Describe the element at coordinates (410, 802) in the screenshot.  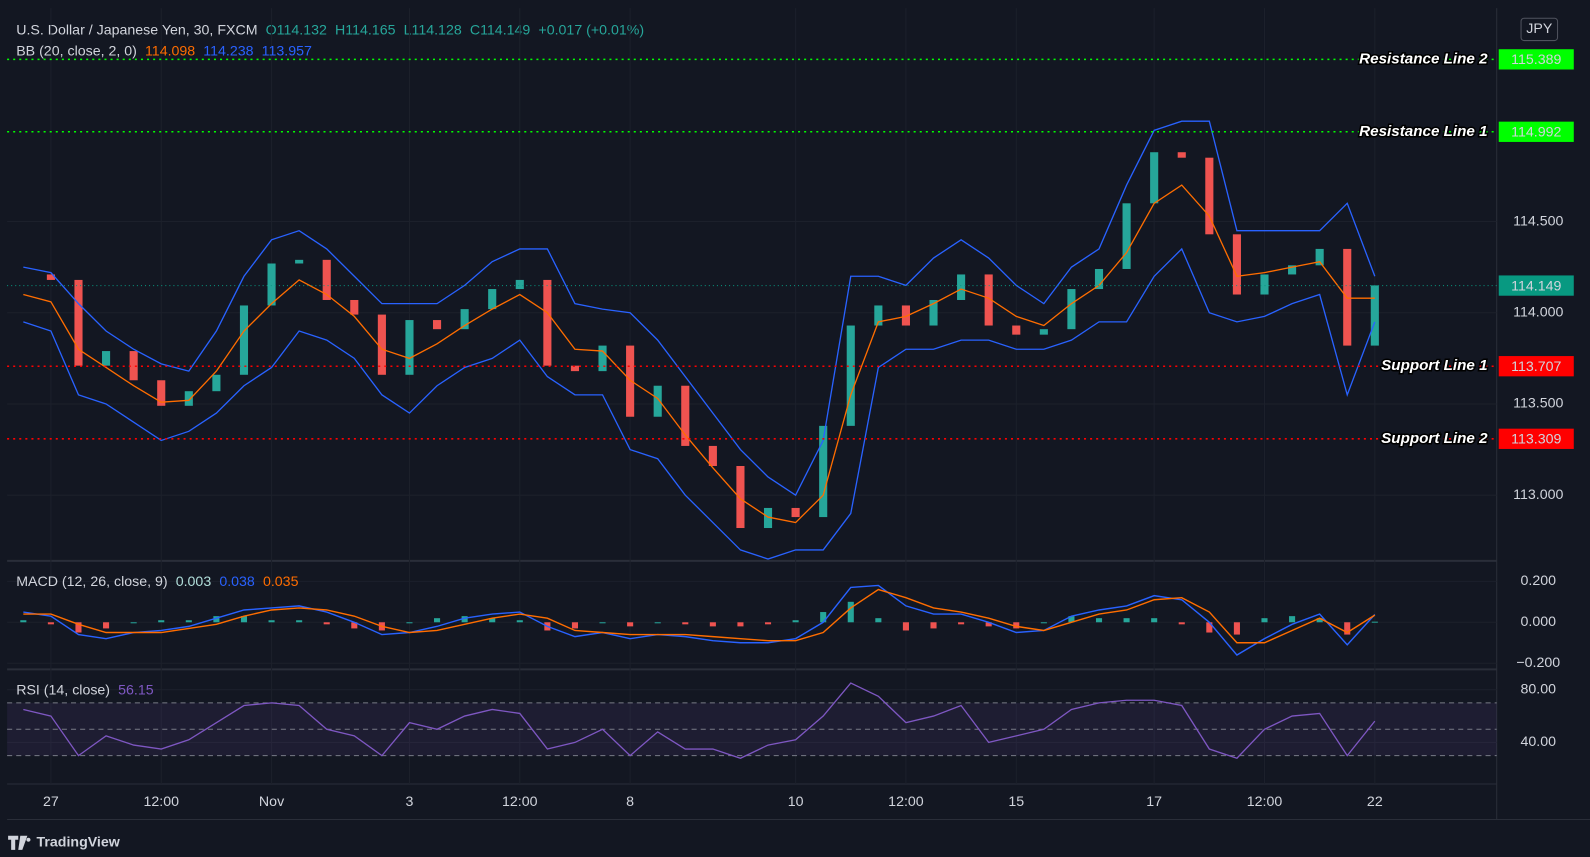
I see `x-tick-label: 3` at that location.